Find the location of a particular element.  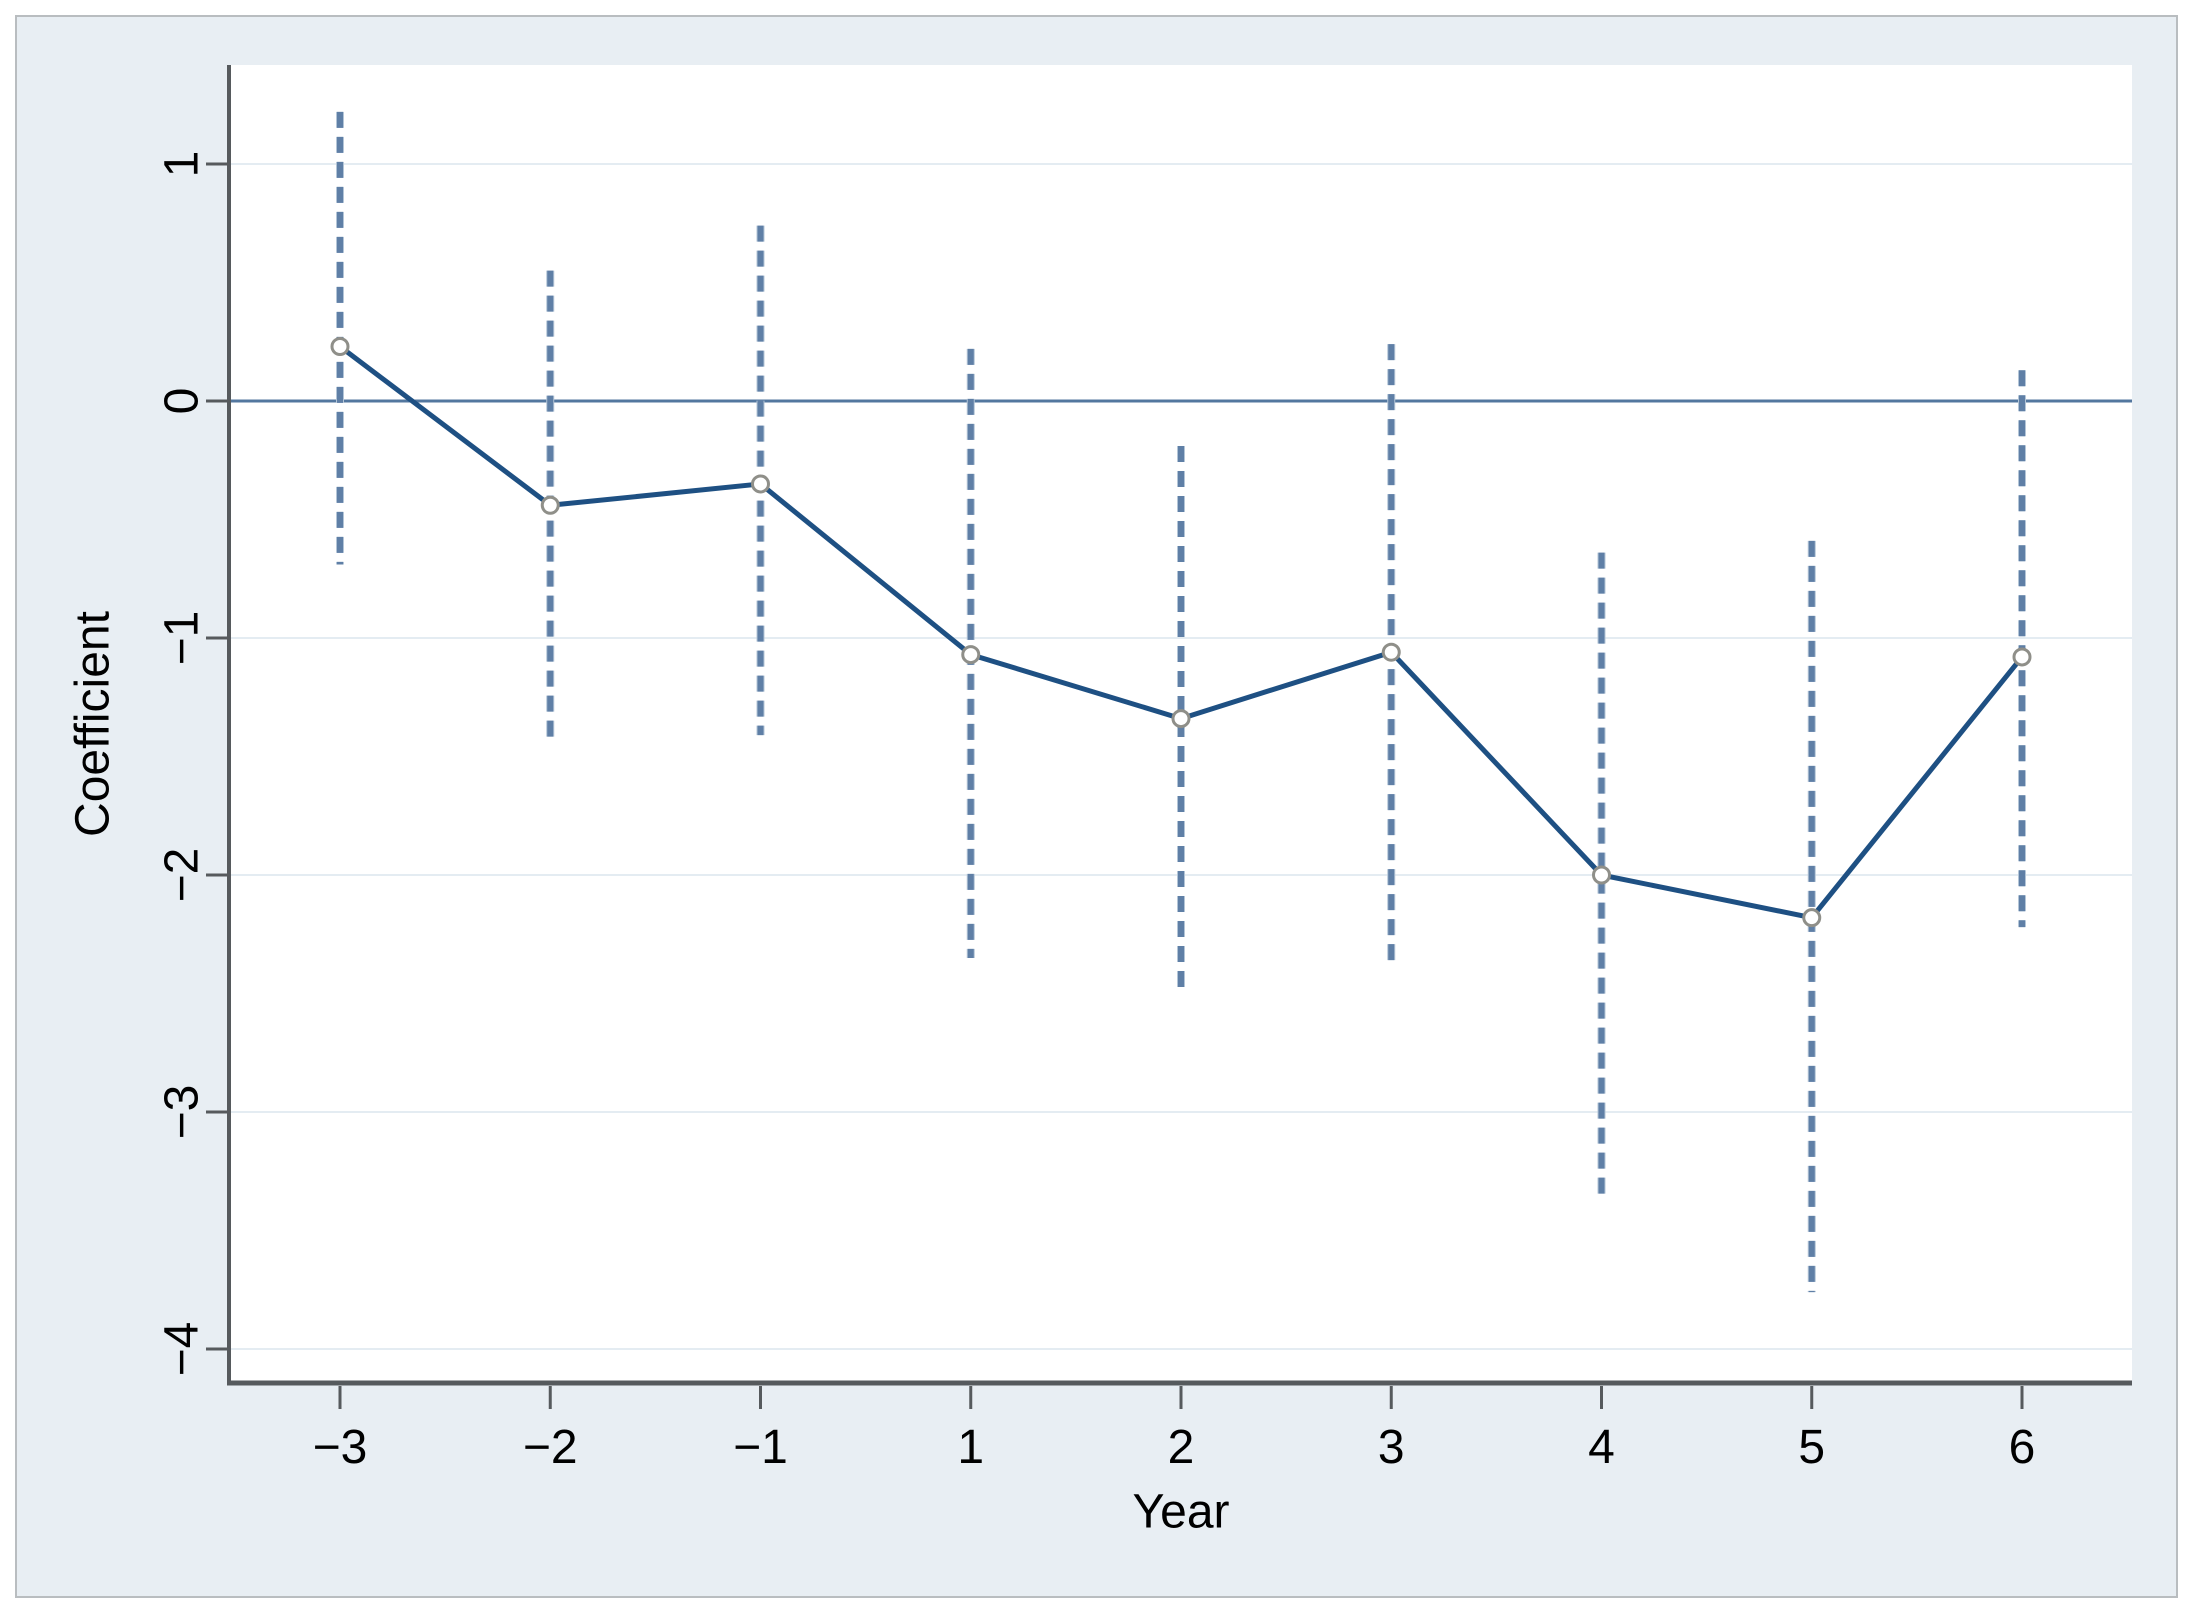

x-tick-label: −1 is located at coordinates (760, 1447).